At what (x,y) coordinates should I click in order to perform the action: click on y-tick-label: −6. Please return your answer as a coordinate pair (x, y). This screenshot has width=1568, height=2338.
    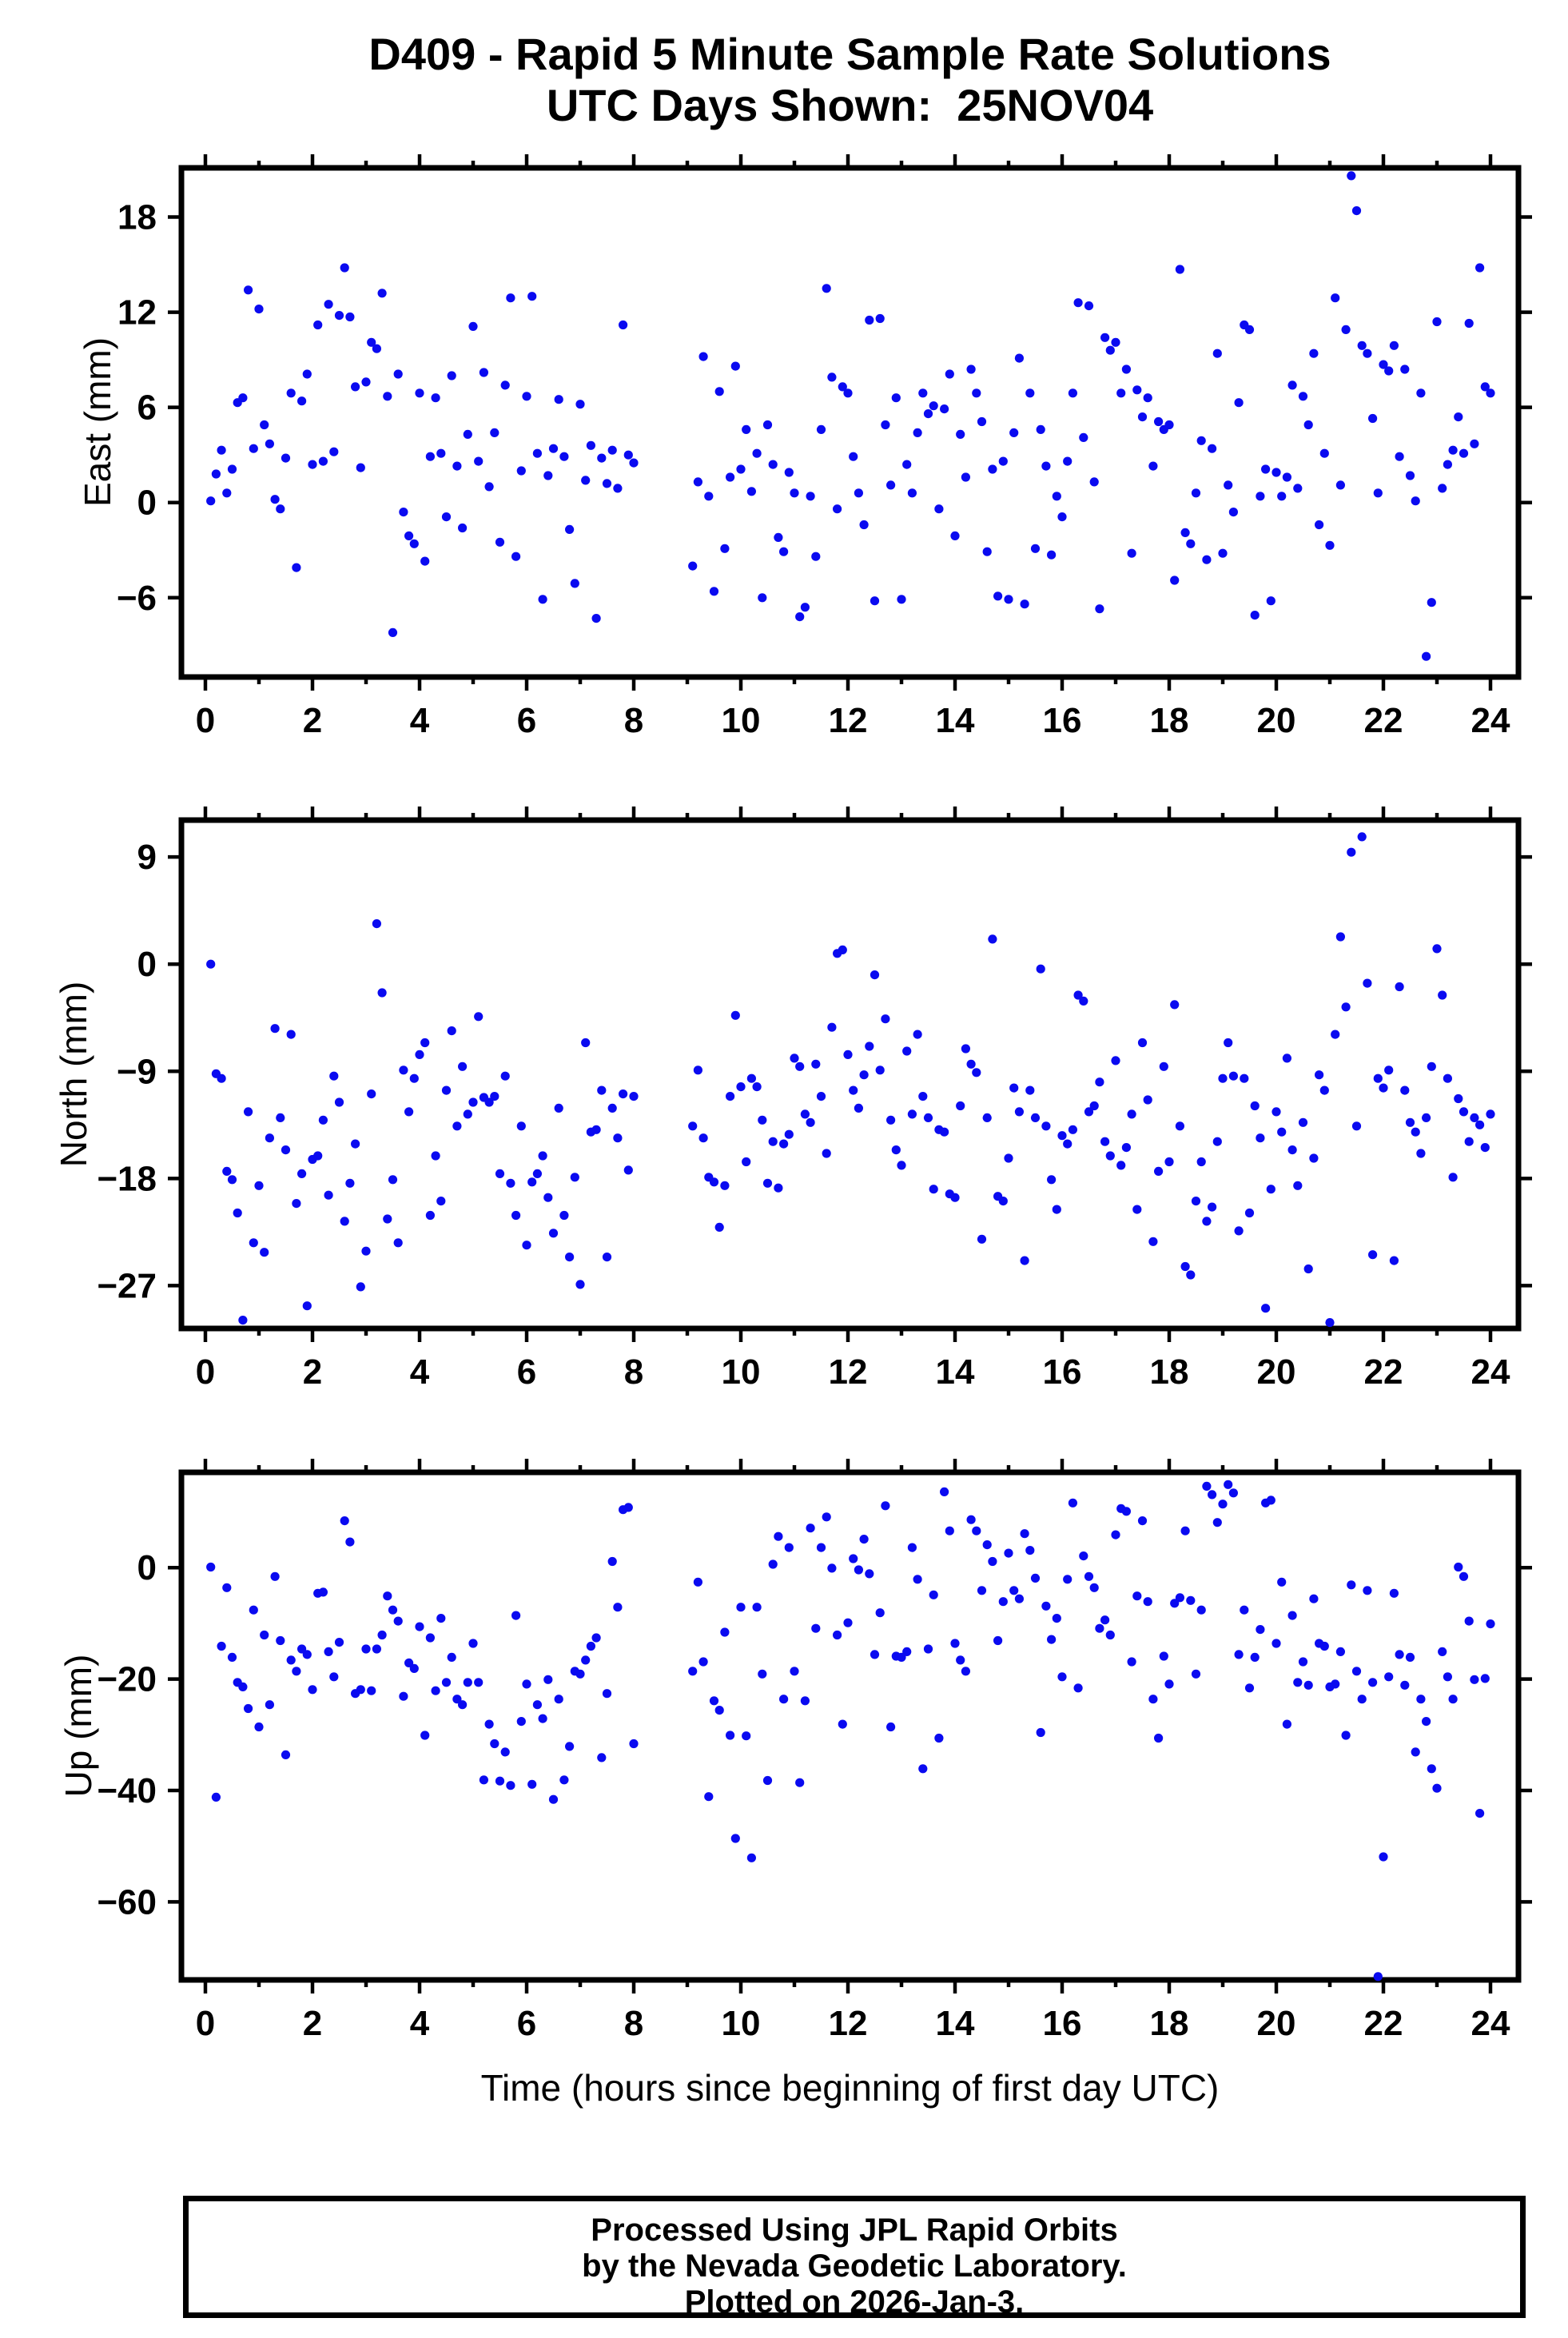
    Looking at the image, I should click on (137, 598).